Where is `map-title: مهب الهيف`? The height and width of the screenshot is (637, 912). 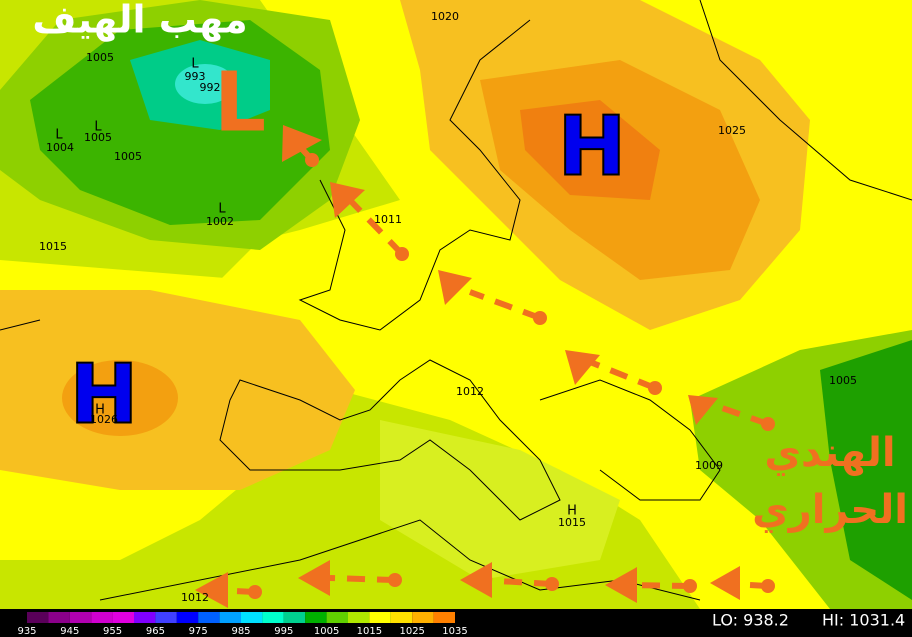 map-title: مهب الهيف is located at coordinates (139, 21).